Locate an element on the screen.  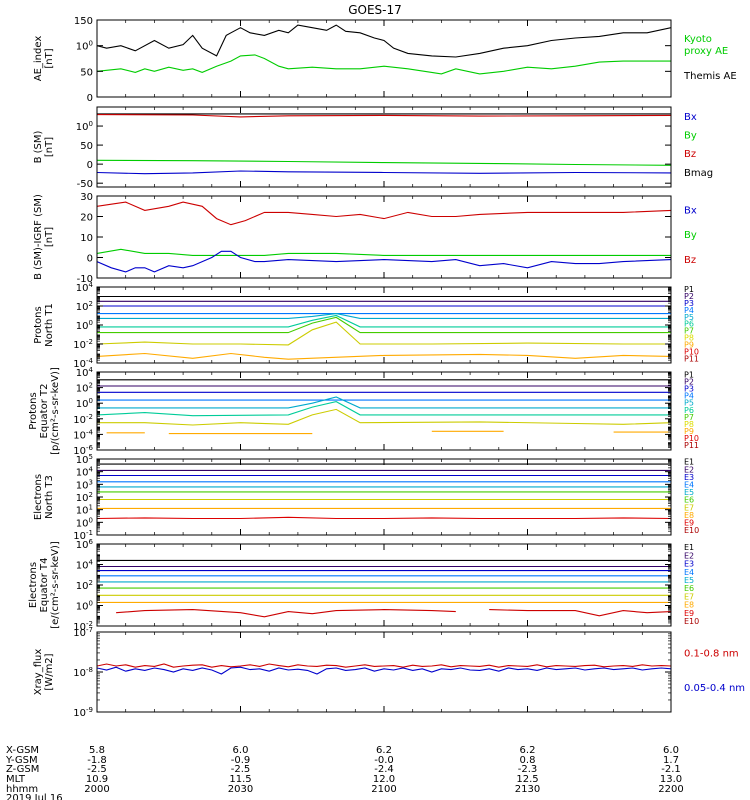
y-axis-label: Equator T4 is located at coordinates (44, 585).